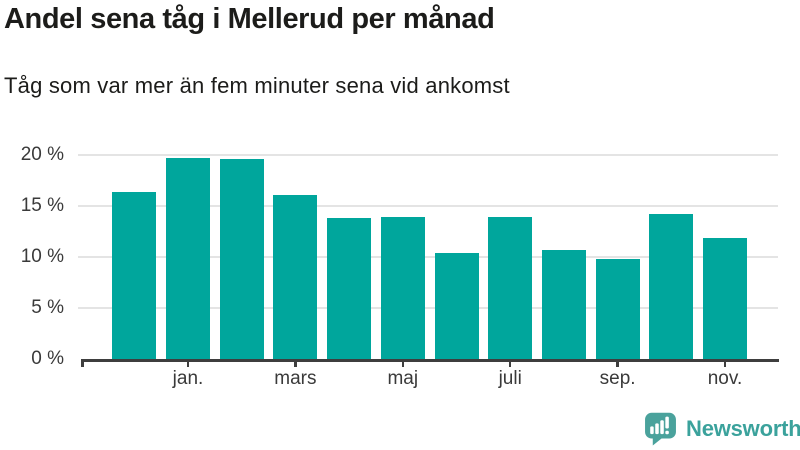 This screenshot has width=800, height=450. I want to click on y-axis-labels: 0 % 5 % 10 % 15 % 20 %, so click(32, 257).